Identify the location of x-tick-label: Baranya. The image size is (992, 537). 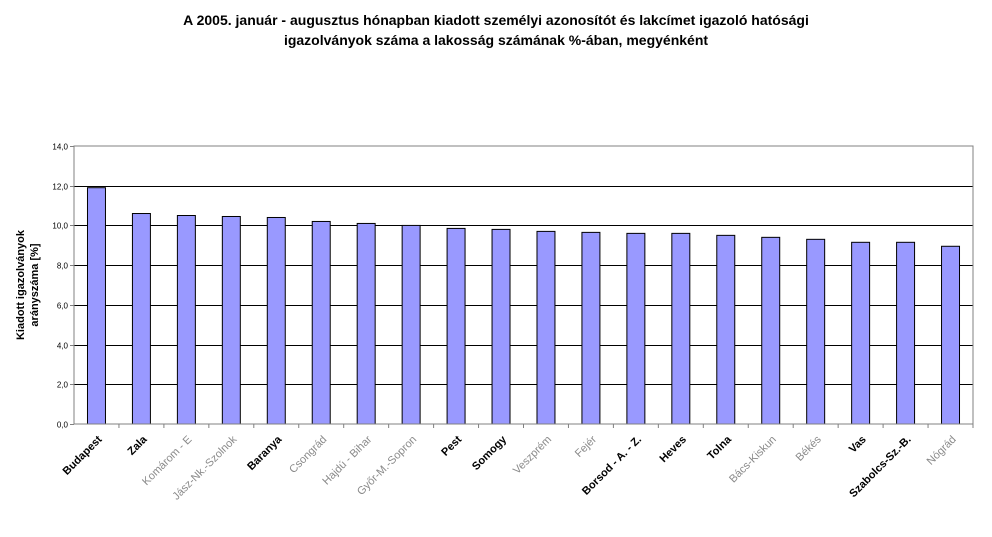
(265, 453).